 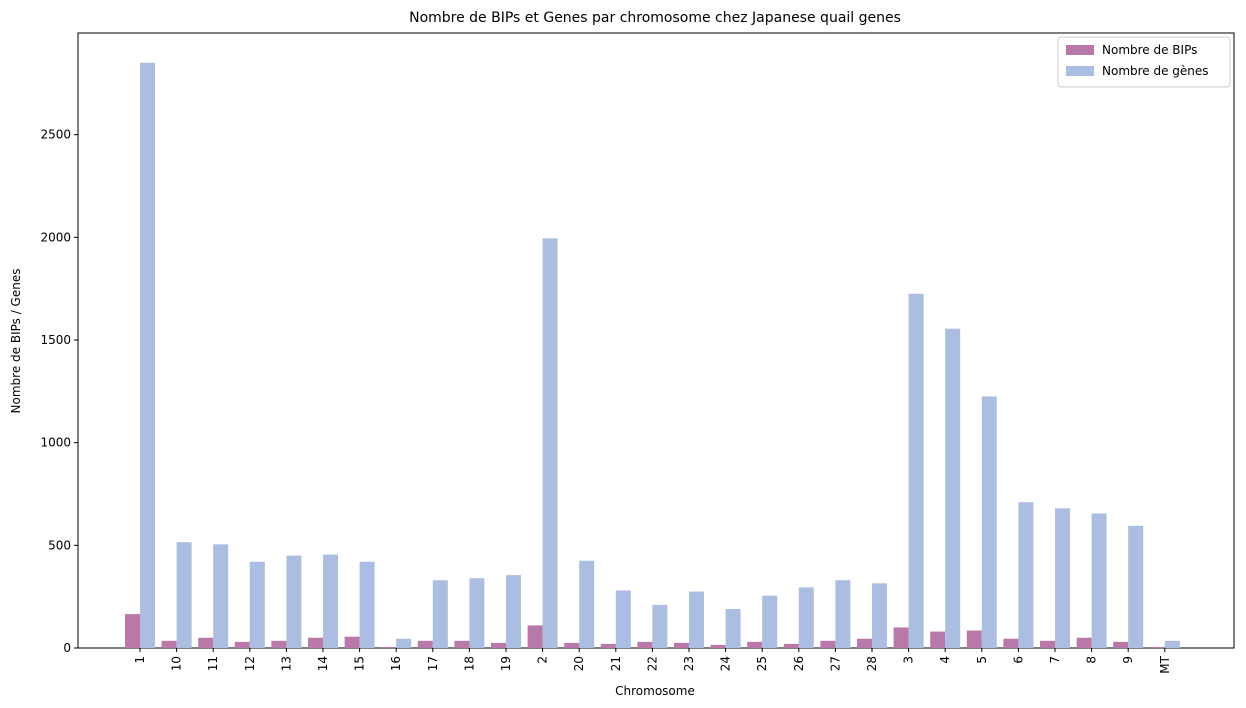 I want to click on x-tick-label: 9, so click(x=1128, y=660).